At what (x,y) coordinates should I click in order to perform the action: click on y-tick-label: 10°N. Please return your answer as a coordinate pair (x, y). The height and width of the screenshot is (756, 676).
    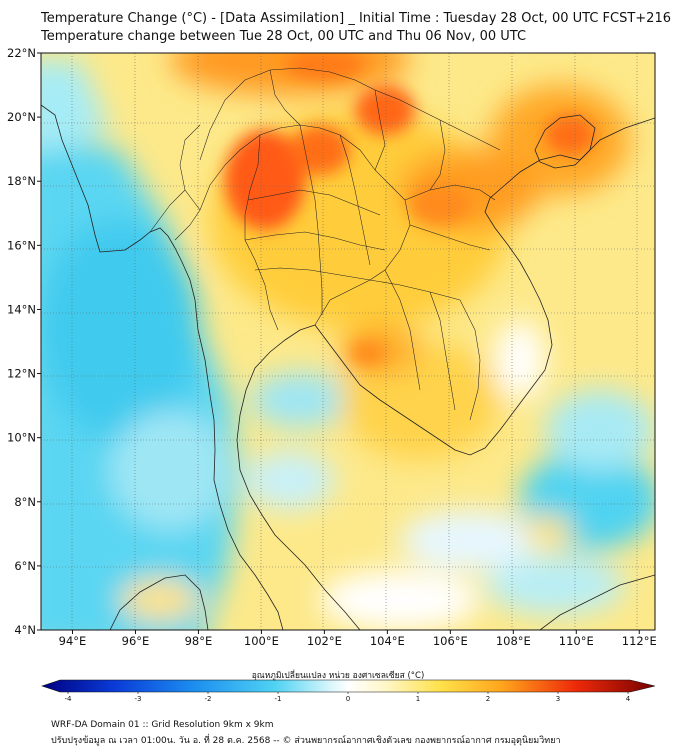
    Looking at the image, I should click on (21, 438).